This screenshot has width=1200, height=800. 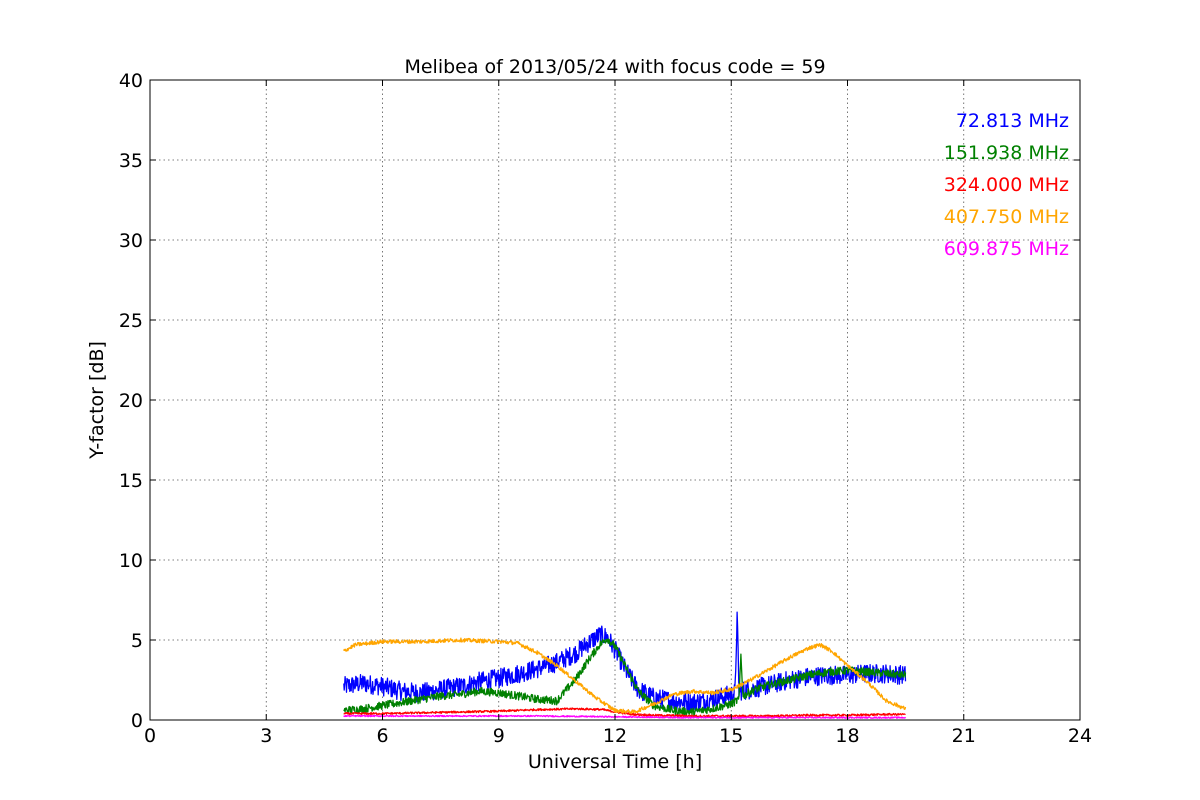 I want to click on y-axis-title: Y-factor [dB], so click(x=97, y=400).